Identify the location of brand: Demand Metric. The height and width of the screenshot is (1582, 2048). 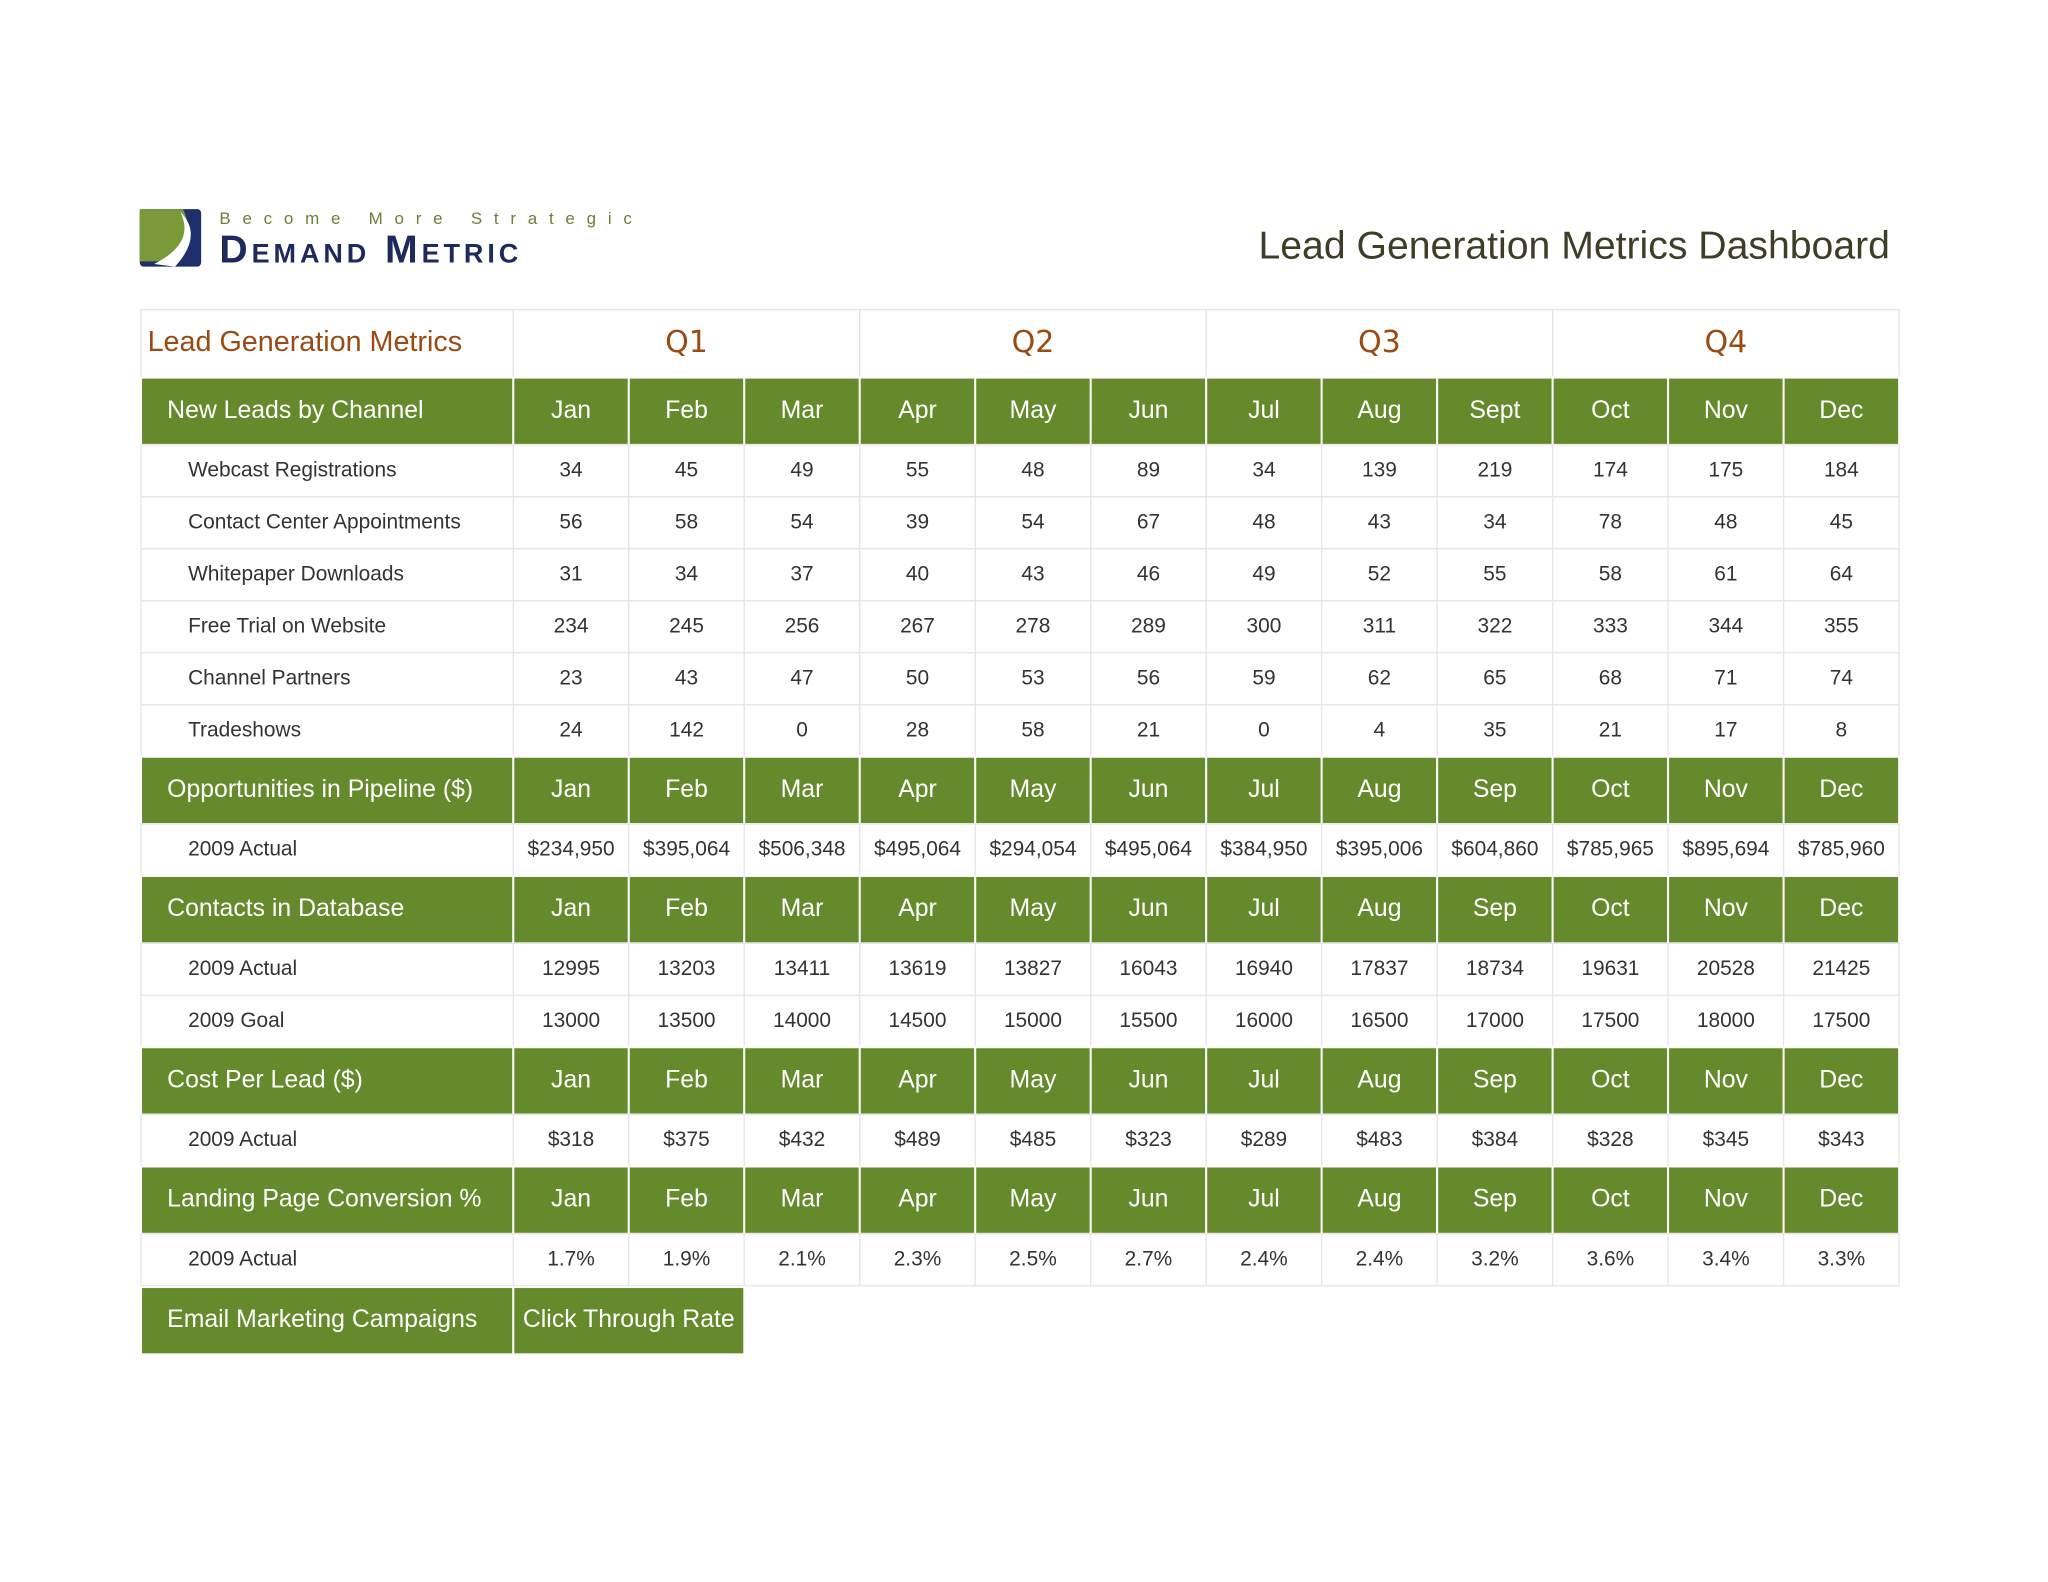
(370, 250).